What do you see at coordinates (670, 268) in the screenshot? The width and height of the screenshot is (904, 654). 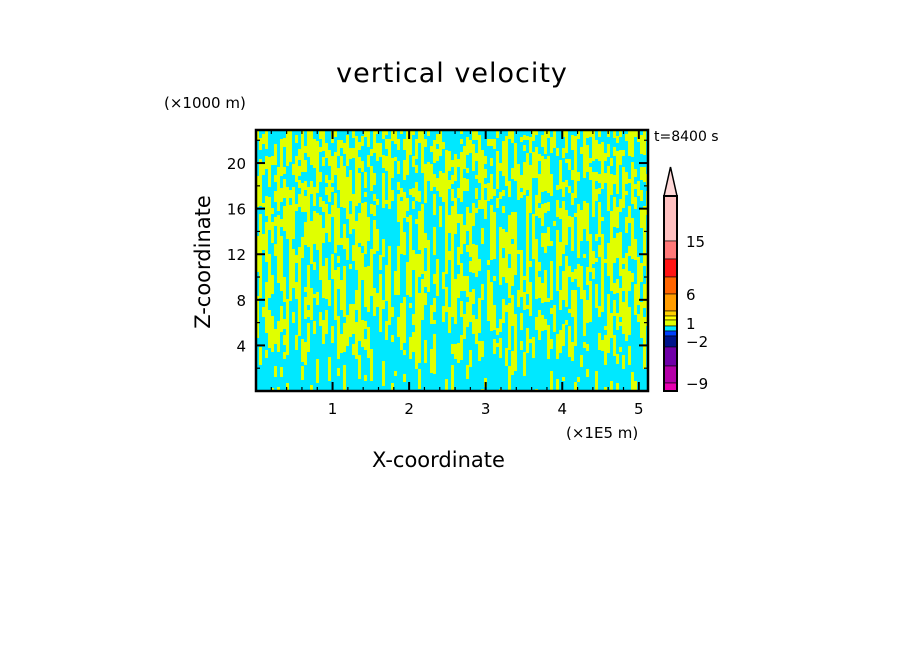 I see `colorbar-segment` at bounding box center [670, 268].